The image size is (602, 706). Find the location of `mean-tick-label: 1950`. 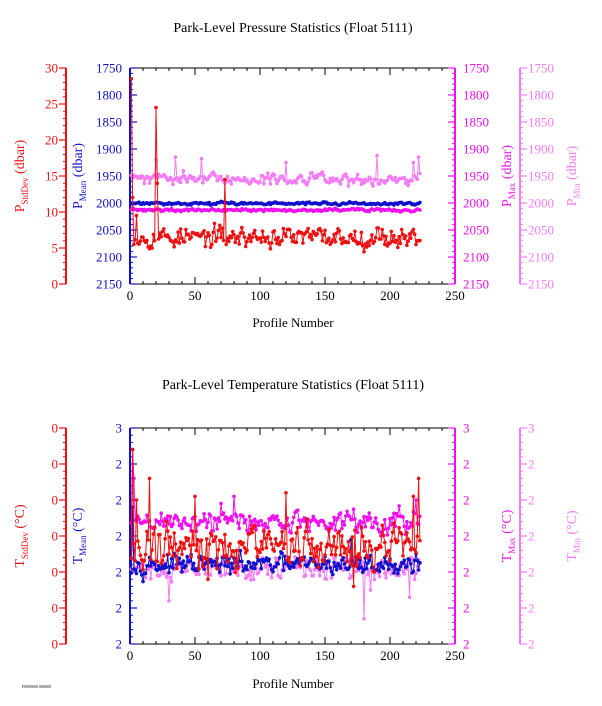

mean-tick-label: 1950 is located at coordinates (109, 176).